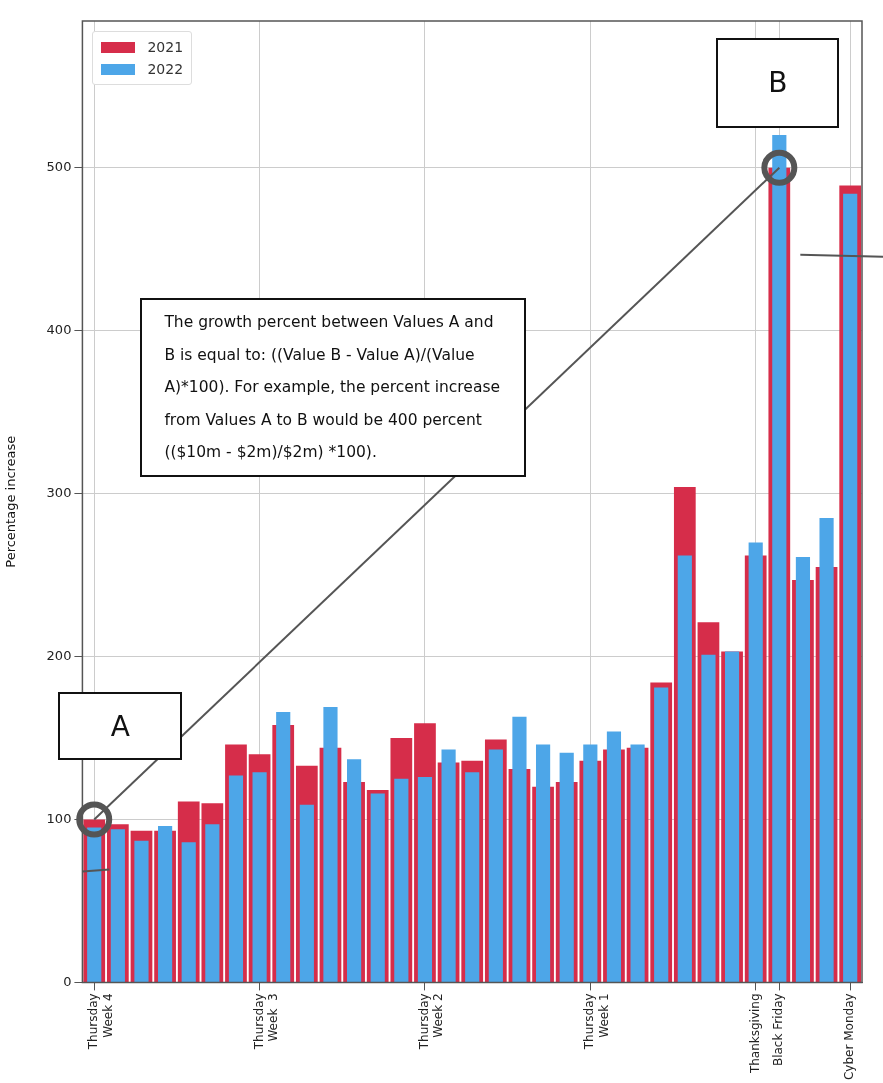 Image resolution: width=883 pixels, height=1083 pixels. I want to click on y-tick-label: 300, so click(59, 492).